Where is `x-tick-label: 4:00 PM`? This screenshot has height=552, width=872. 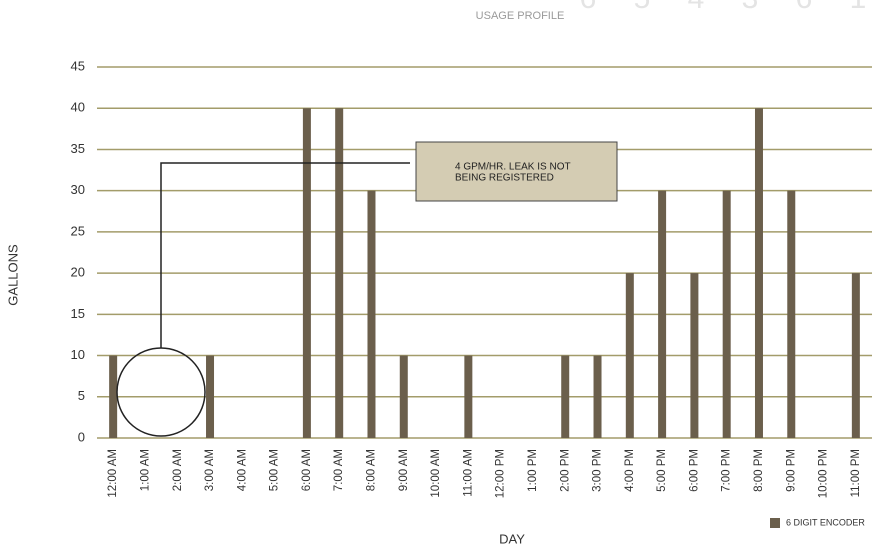 x-tick-label: 4:00 PM is located at coordinates (630, 470).